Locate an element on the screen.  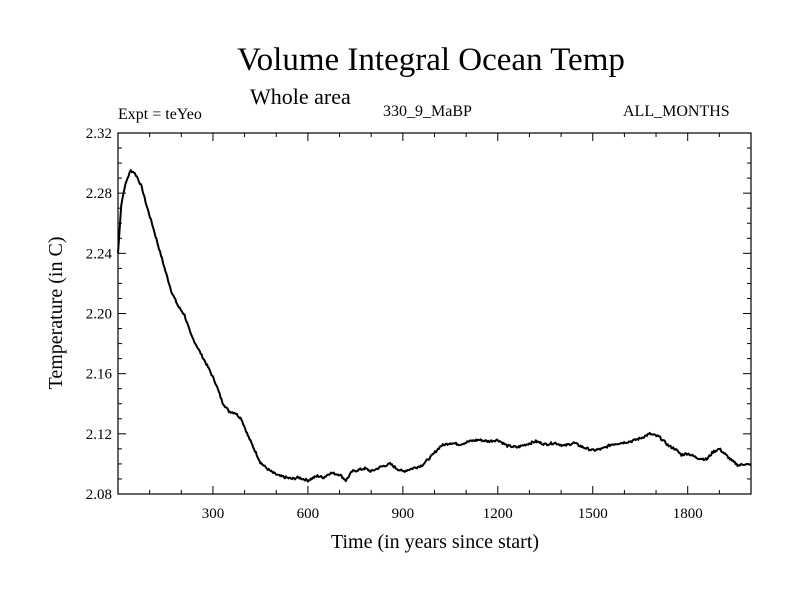
y-axis-label: Temperature (in C) is located at coordinates (56, 313).